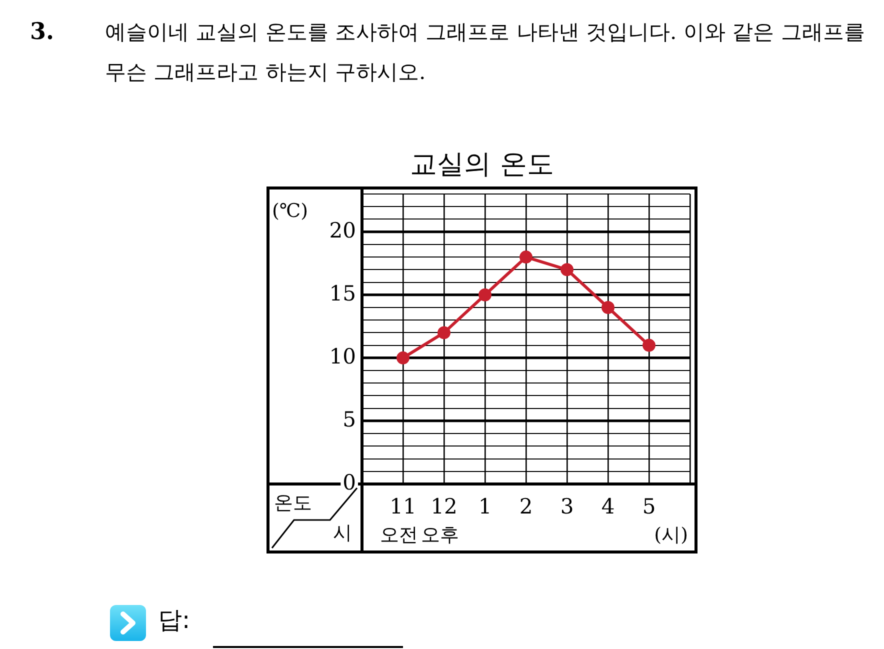 The image size is (884, 649). Describe the element at coordinates (342, 356) in the screenshot. I see `y-tick-label: 10` at that location.